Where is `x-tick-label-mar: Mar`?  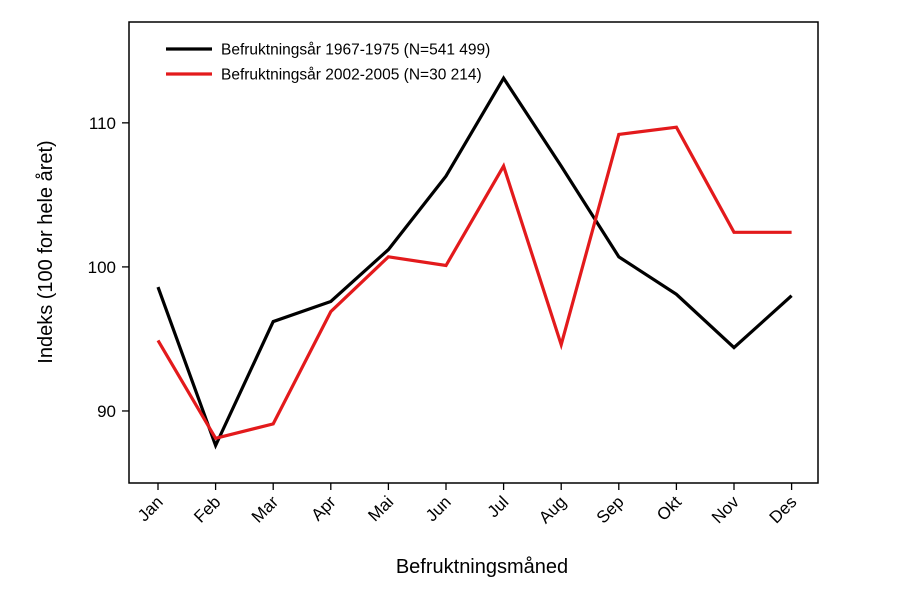 x-tick-label-mar: Mar is located at coordinates (265, 509).